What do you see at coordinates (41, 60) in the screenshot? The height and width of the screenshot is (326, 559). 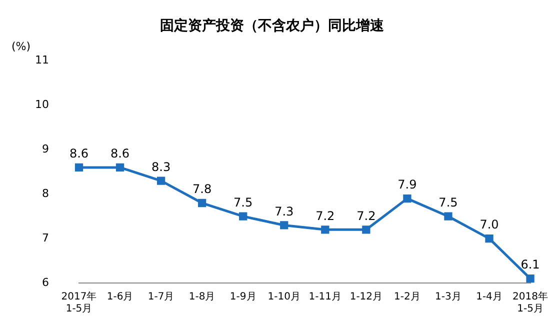 I see `y-tick-label: 11` at bounding box center [41, 60].